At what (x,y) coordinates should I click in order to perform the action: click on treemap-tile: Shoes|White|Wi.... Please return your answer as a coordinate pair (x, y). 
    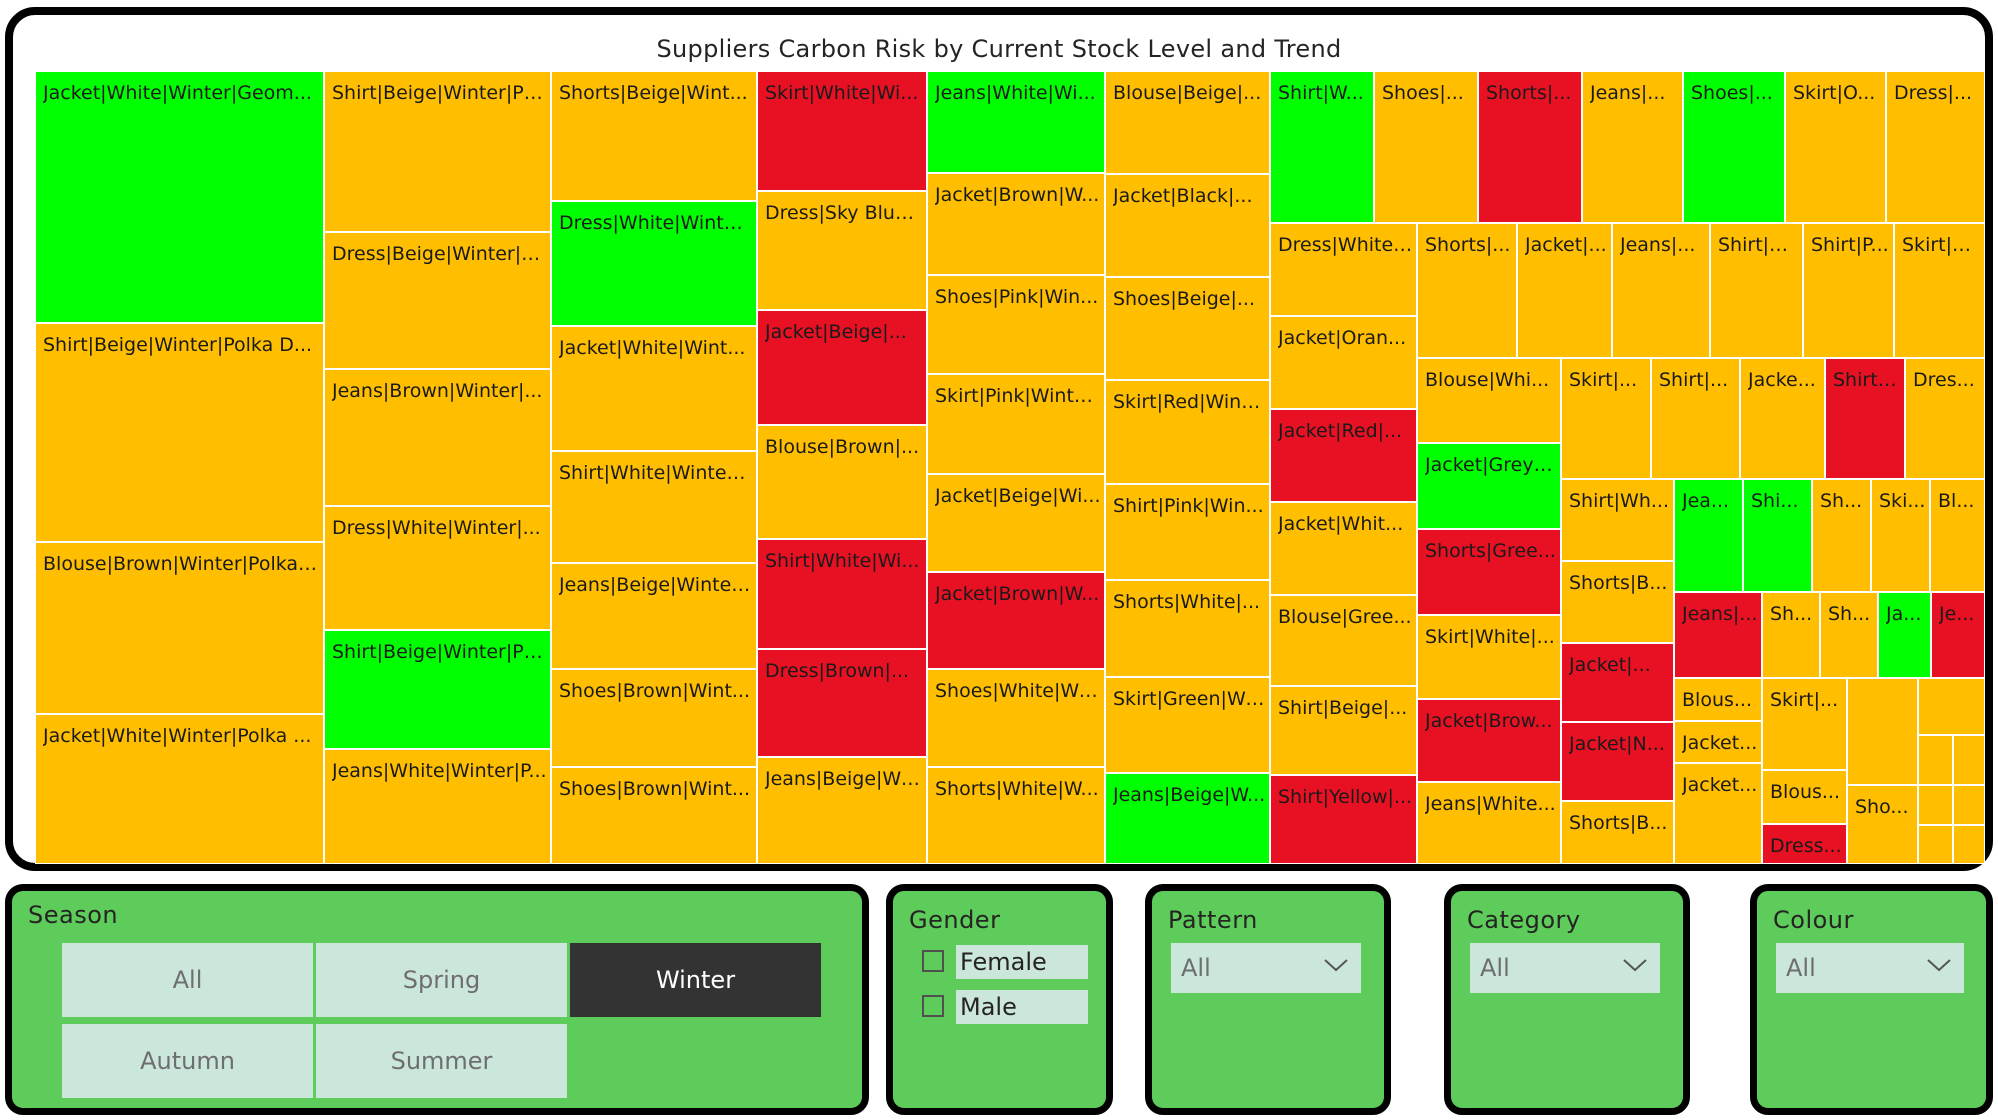
    Looking at the image, I should click on (1016, 718).